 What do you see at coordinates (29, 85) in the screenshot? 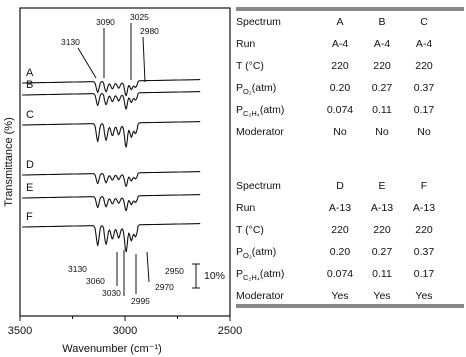
I see `trace-label-b: B` at bounding box center [29, 85].